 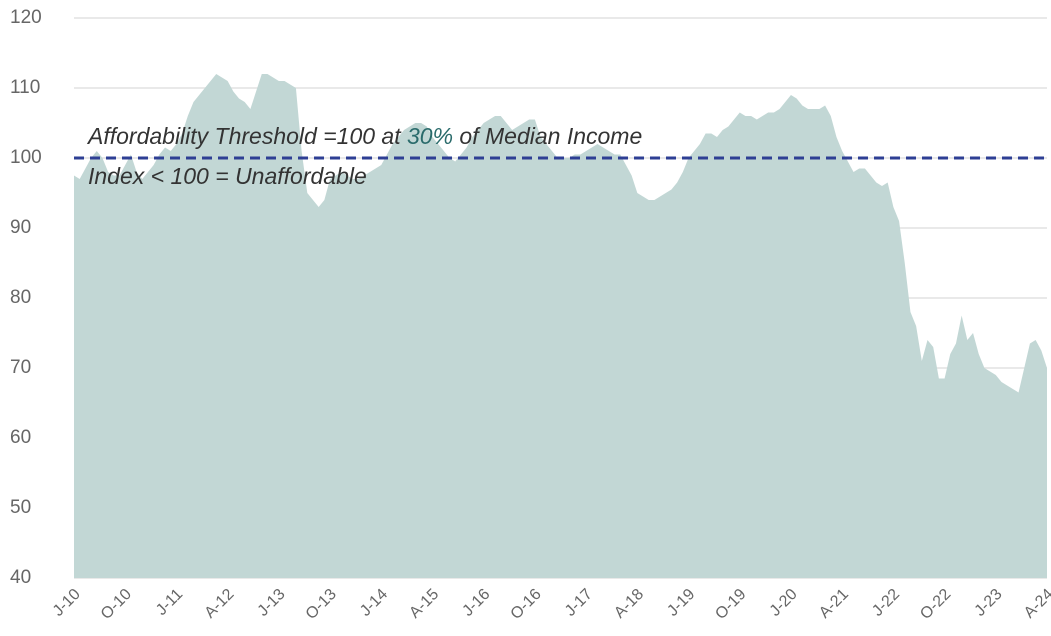 I want to click on annotation-part: Affordability Threshold =100 at, so click(x=246, y=136).